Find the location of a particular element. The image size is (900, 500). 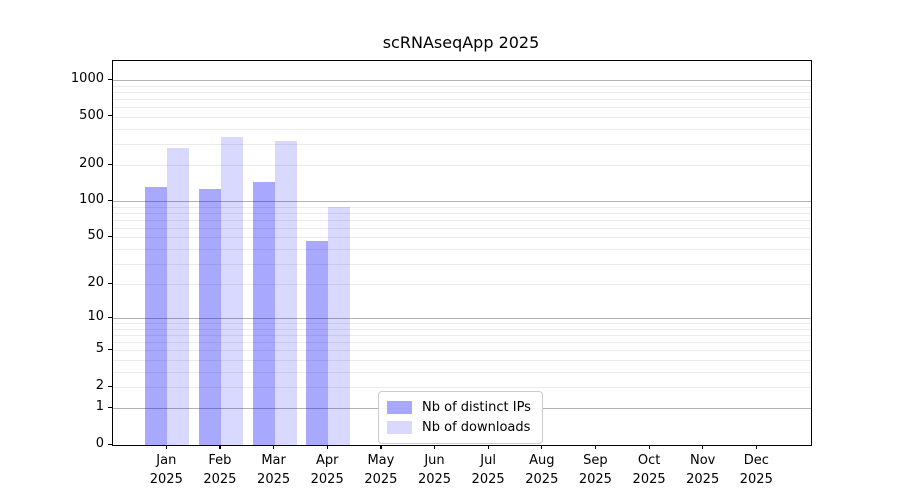

legend-swatch-downloads is located at coordinates (399, 427).